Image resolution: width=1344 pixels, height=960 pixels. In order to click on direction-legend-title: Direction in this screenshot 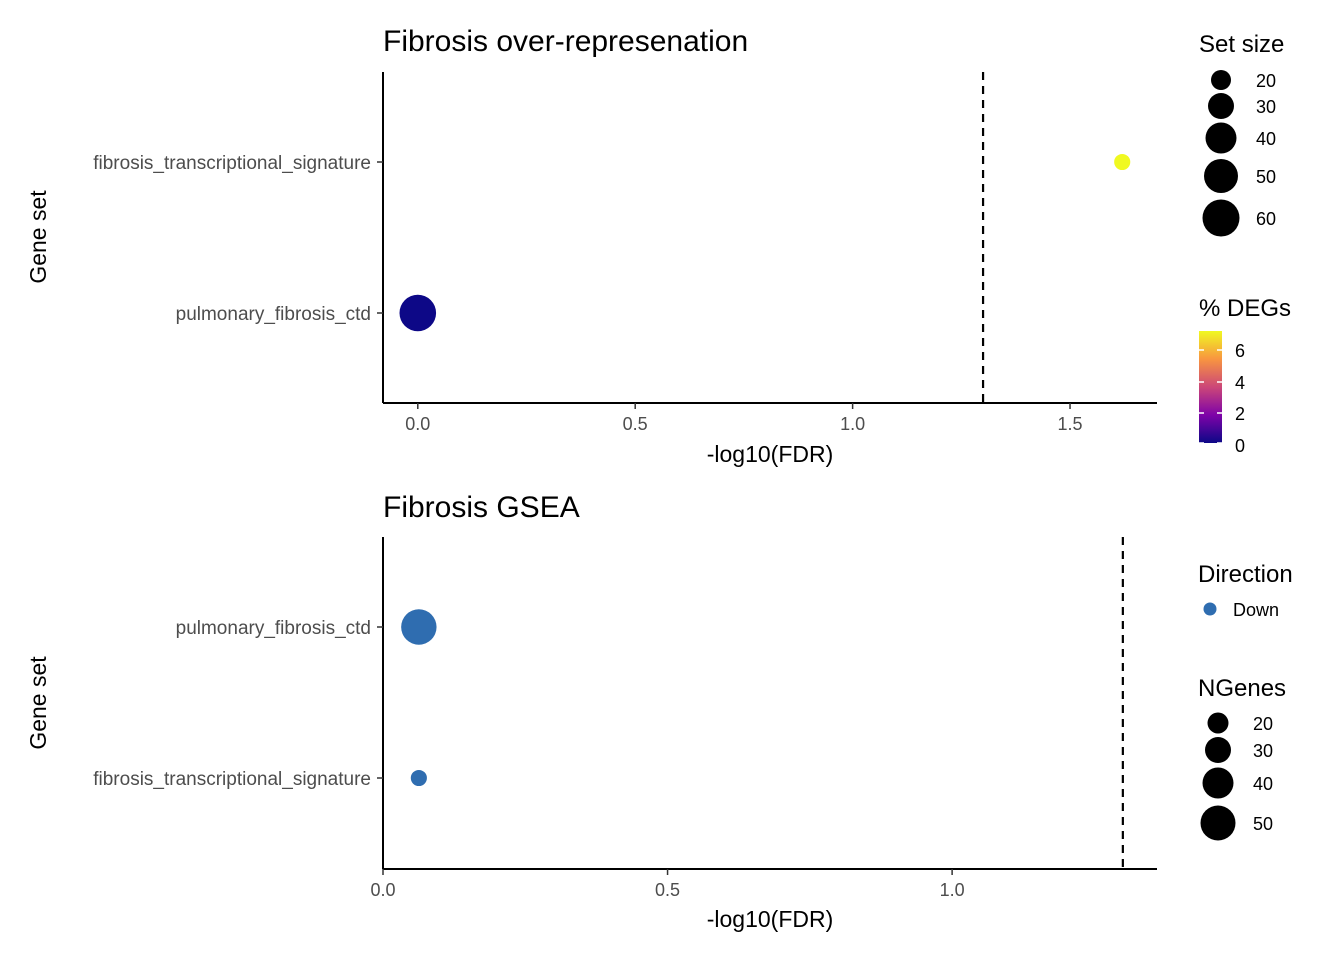, I will do `click(1245, 574)`.